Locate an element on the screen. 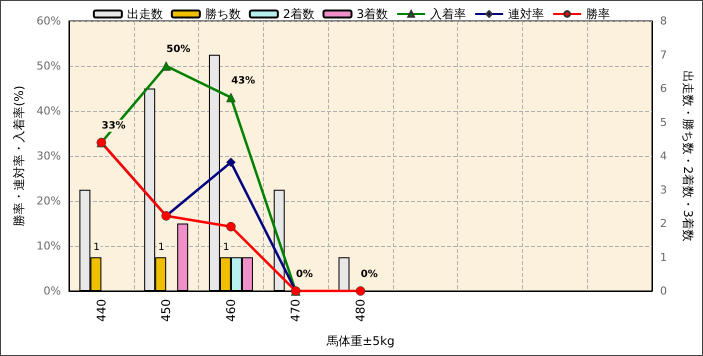 This screenshot has height=356, width=703. legend-label: 3着数 is located at coordinates (372, 14).